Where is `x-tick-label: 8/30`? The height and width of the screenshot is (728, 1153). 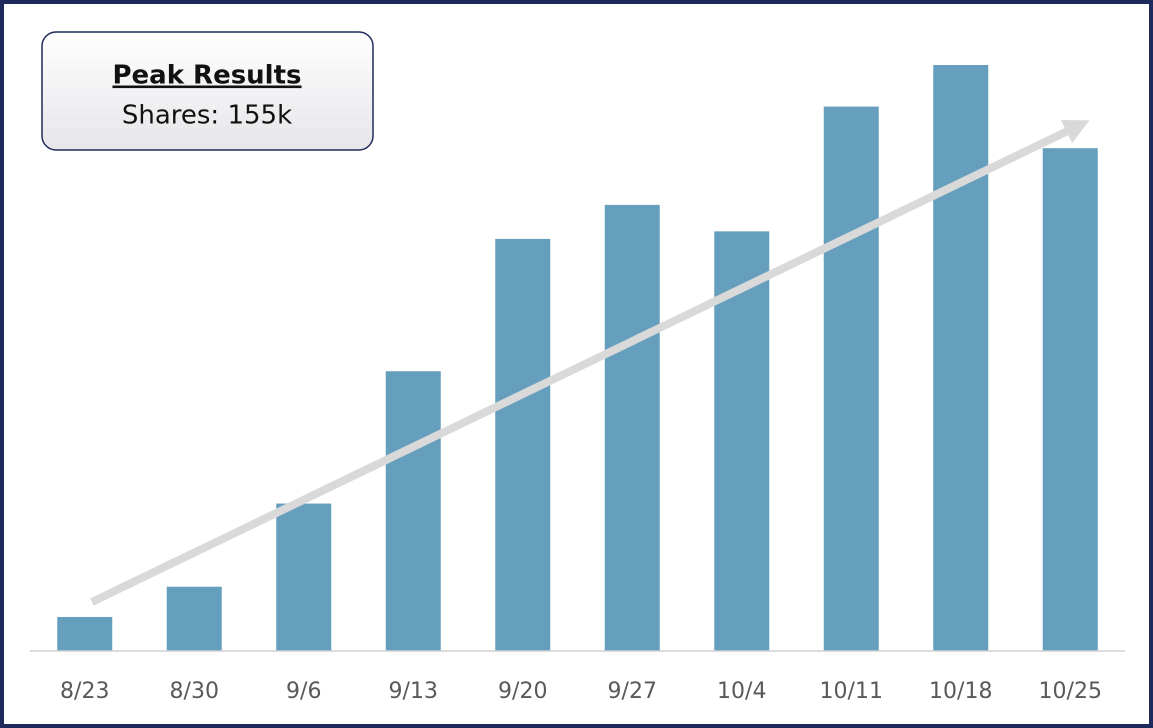 x-tick-label: 8/30 is located at coordinates (194, 691).